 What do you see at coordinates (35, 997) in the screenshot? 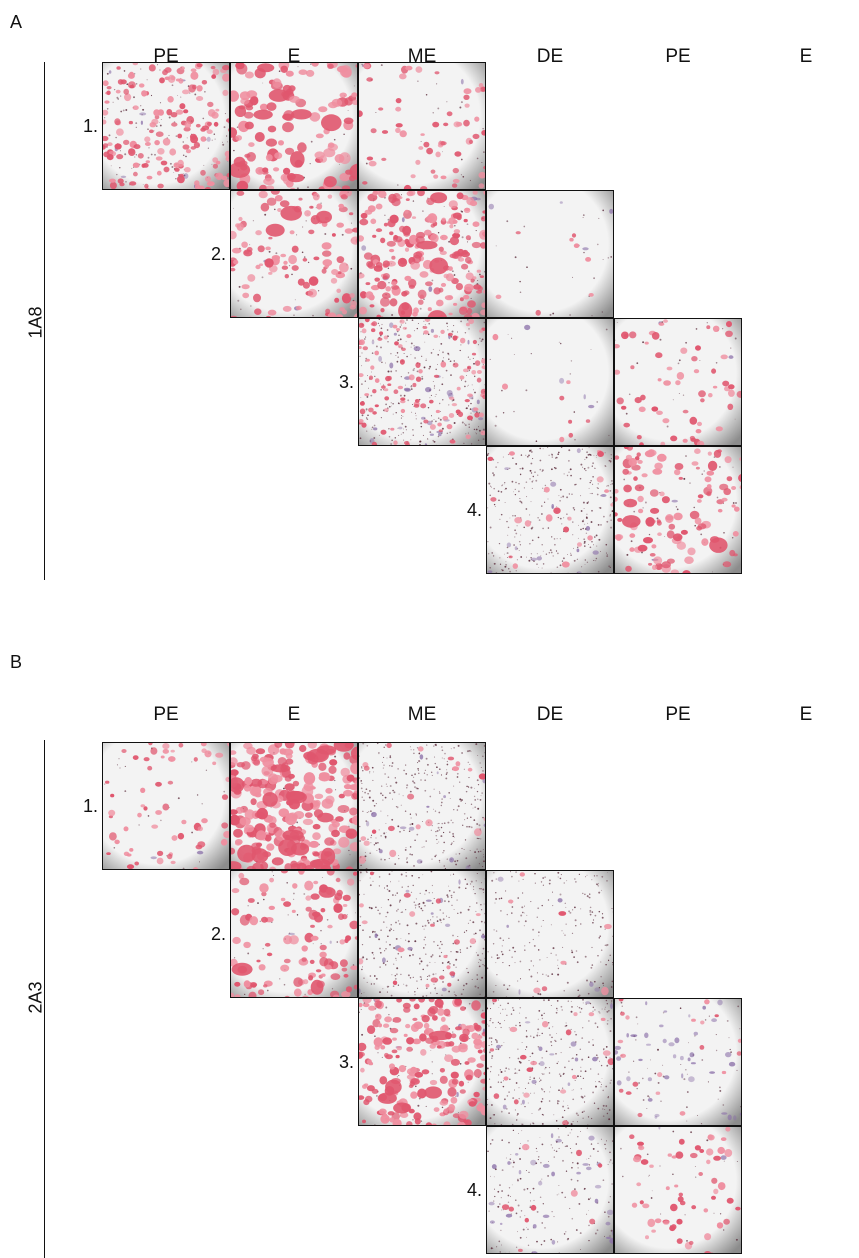
I see `side-label: 2A3` at bounding box center [35, 997].